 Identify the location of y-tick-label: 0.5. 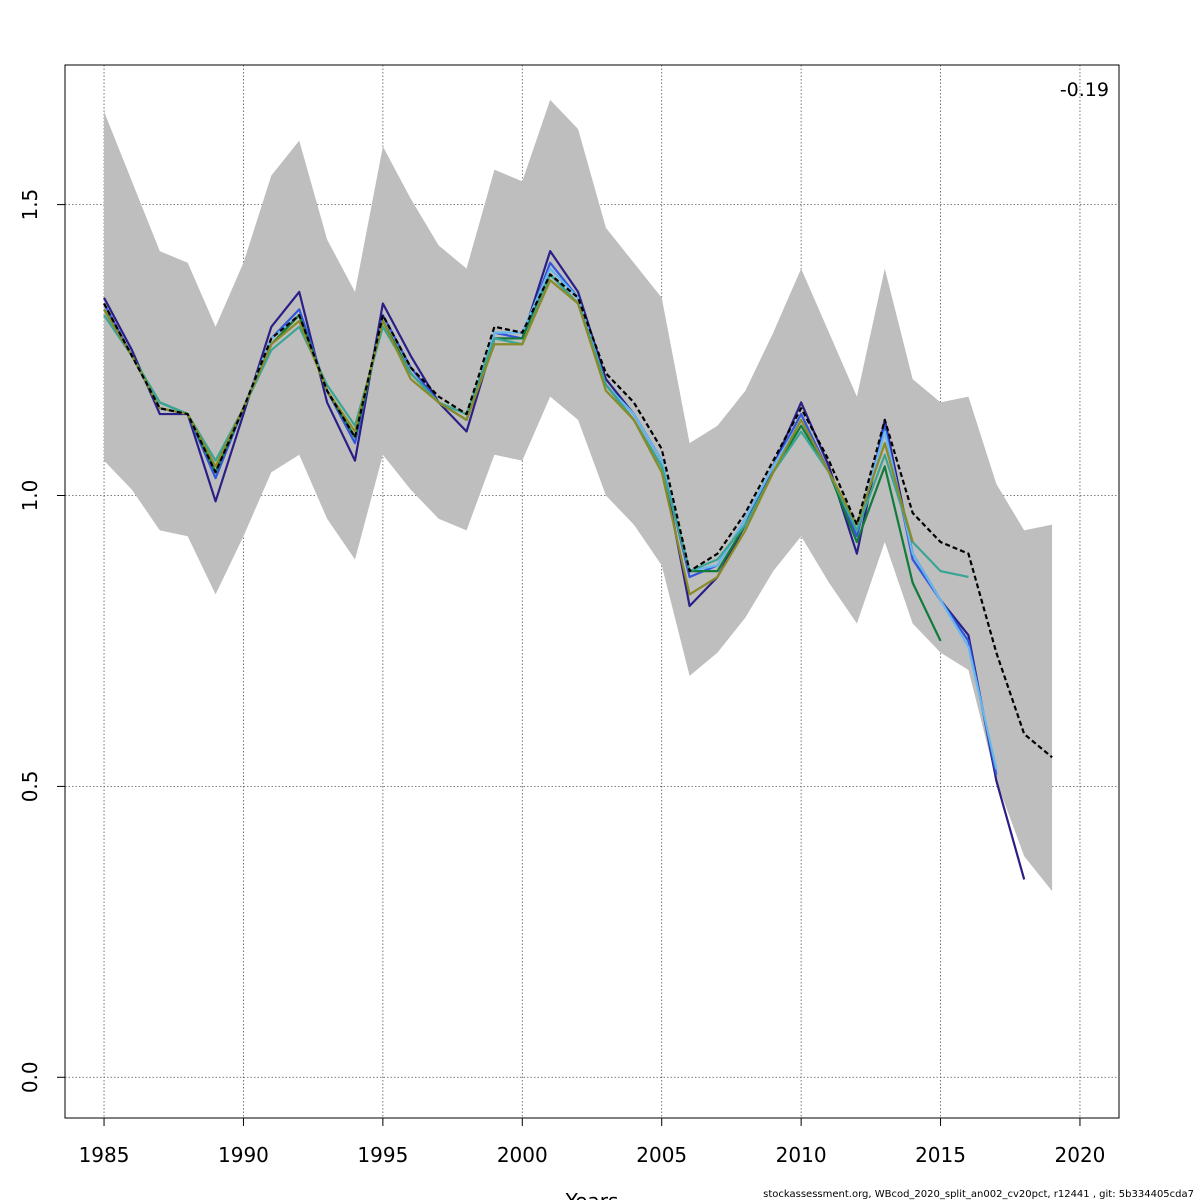
(30, 786).